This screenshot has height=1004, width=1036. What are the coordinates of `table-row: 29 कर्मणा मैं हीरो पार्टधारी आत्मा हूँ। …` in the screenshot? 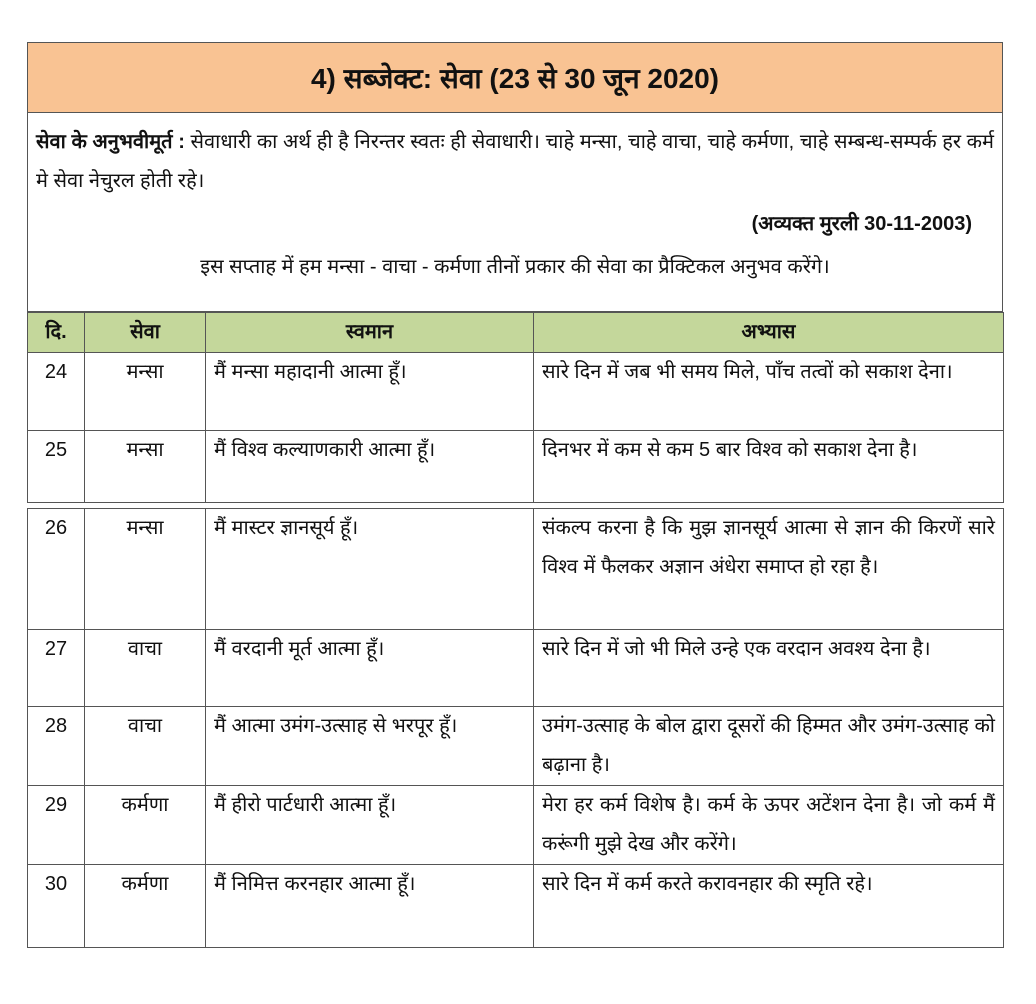 It's located at (515, 825).